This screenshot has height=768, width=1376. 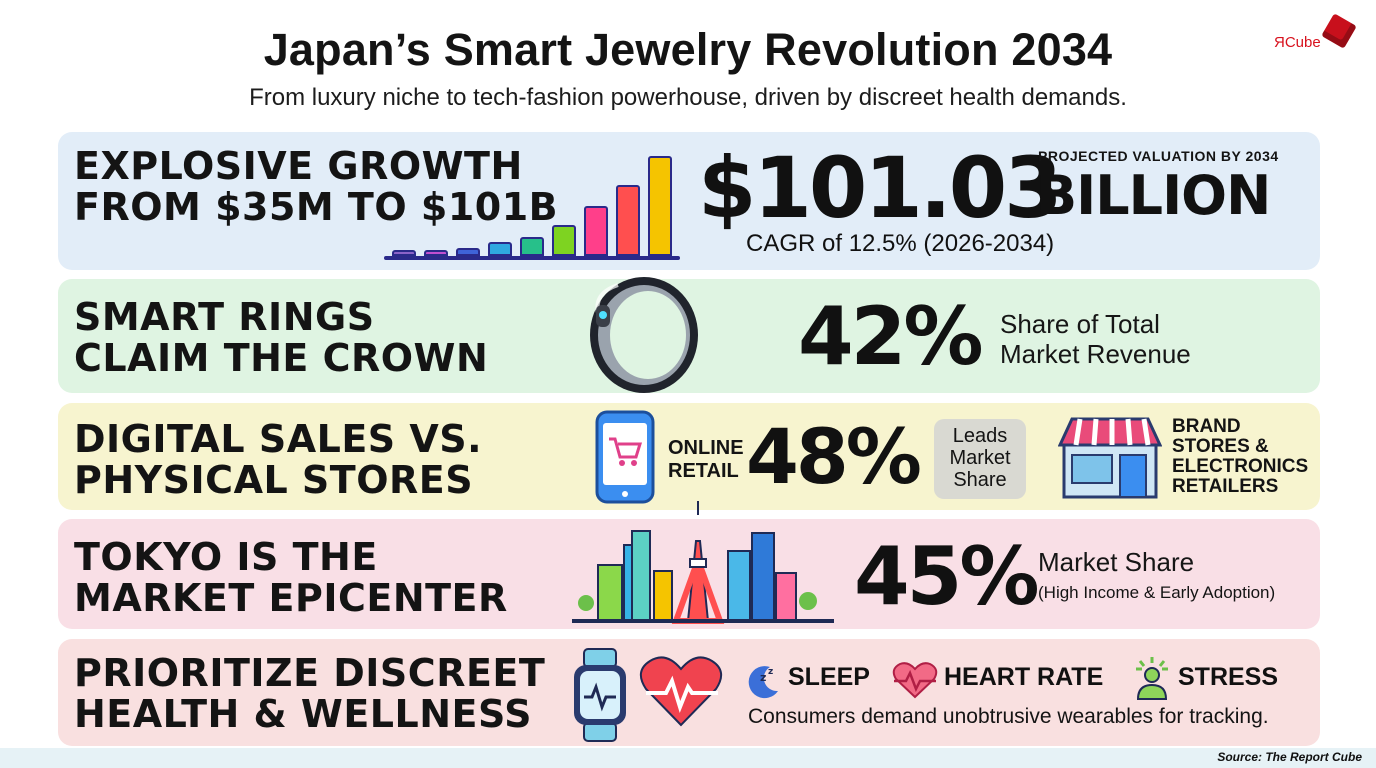 I want to click on growth-heading: EXPLOSIVE GROWTH FROM $35M TO $101B, so click(x=316, y=187).